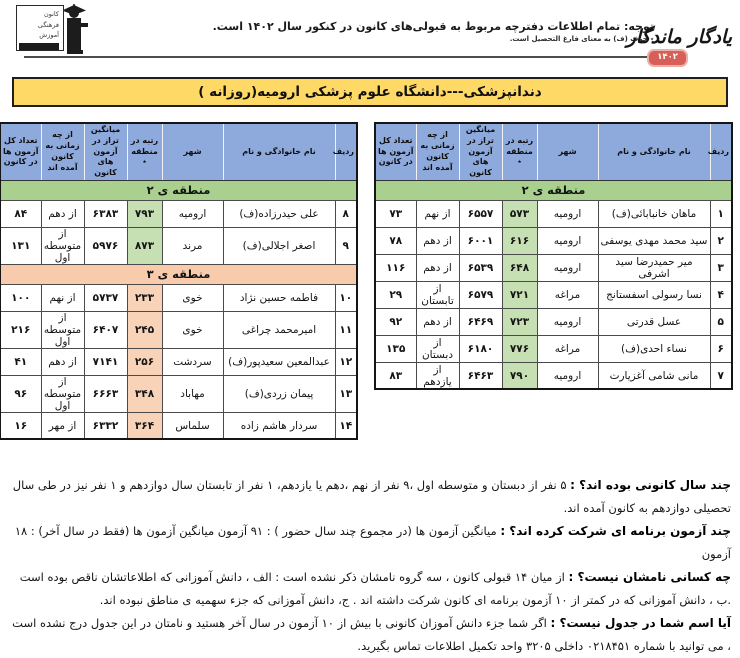 This screenshot has width=740, height=658. What do you see at coordinates (654, 267) in the screenshot?
I see `cell-name: میر حمیدرضا سید اشرفی` at bounding box center [654, 267].